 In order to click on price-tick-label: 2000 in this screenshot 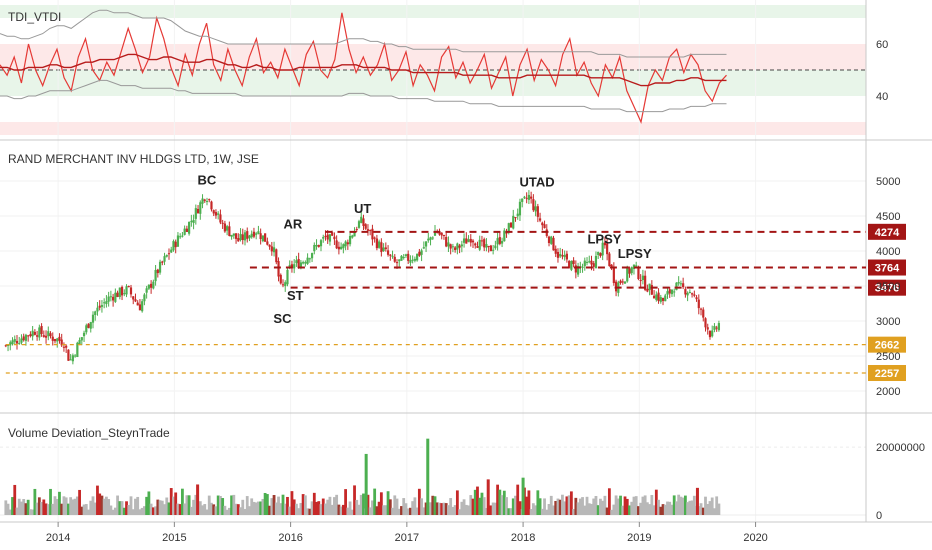, I will do `click(888, 392)`.